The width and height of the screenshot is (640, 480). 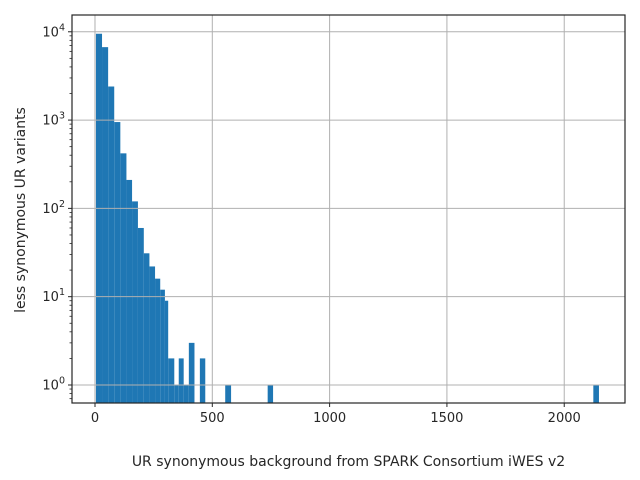 I want to click on y-tick-label: 10², so click(x=53, y=208).